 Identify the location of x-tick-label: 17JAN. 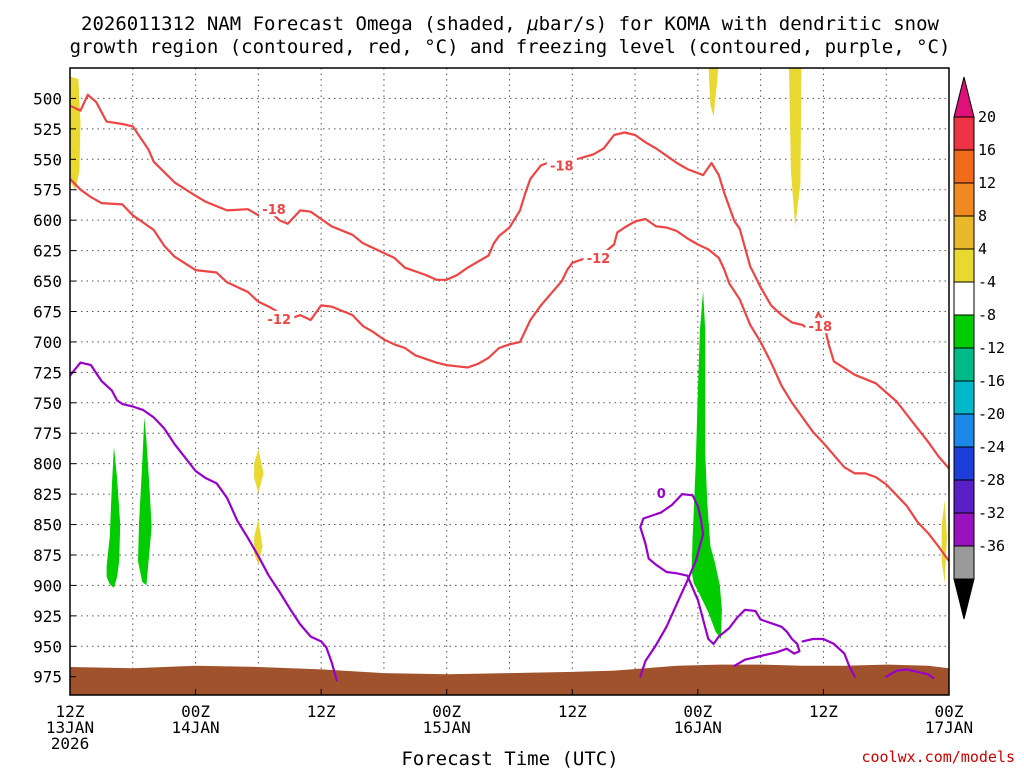
(949, 727).